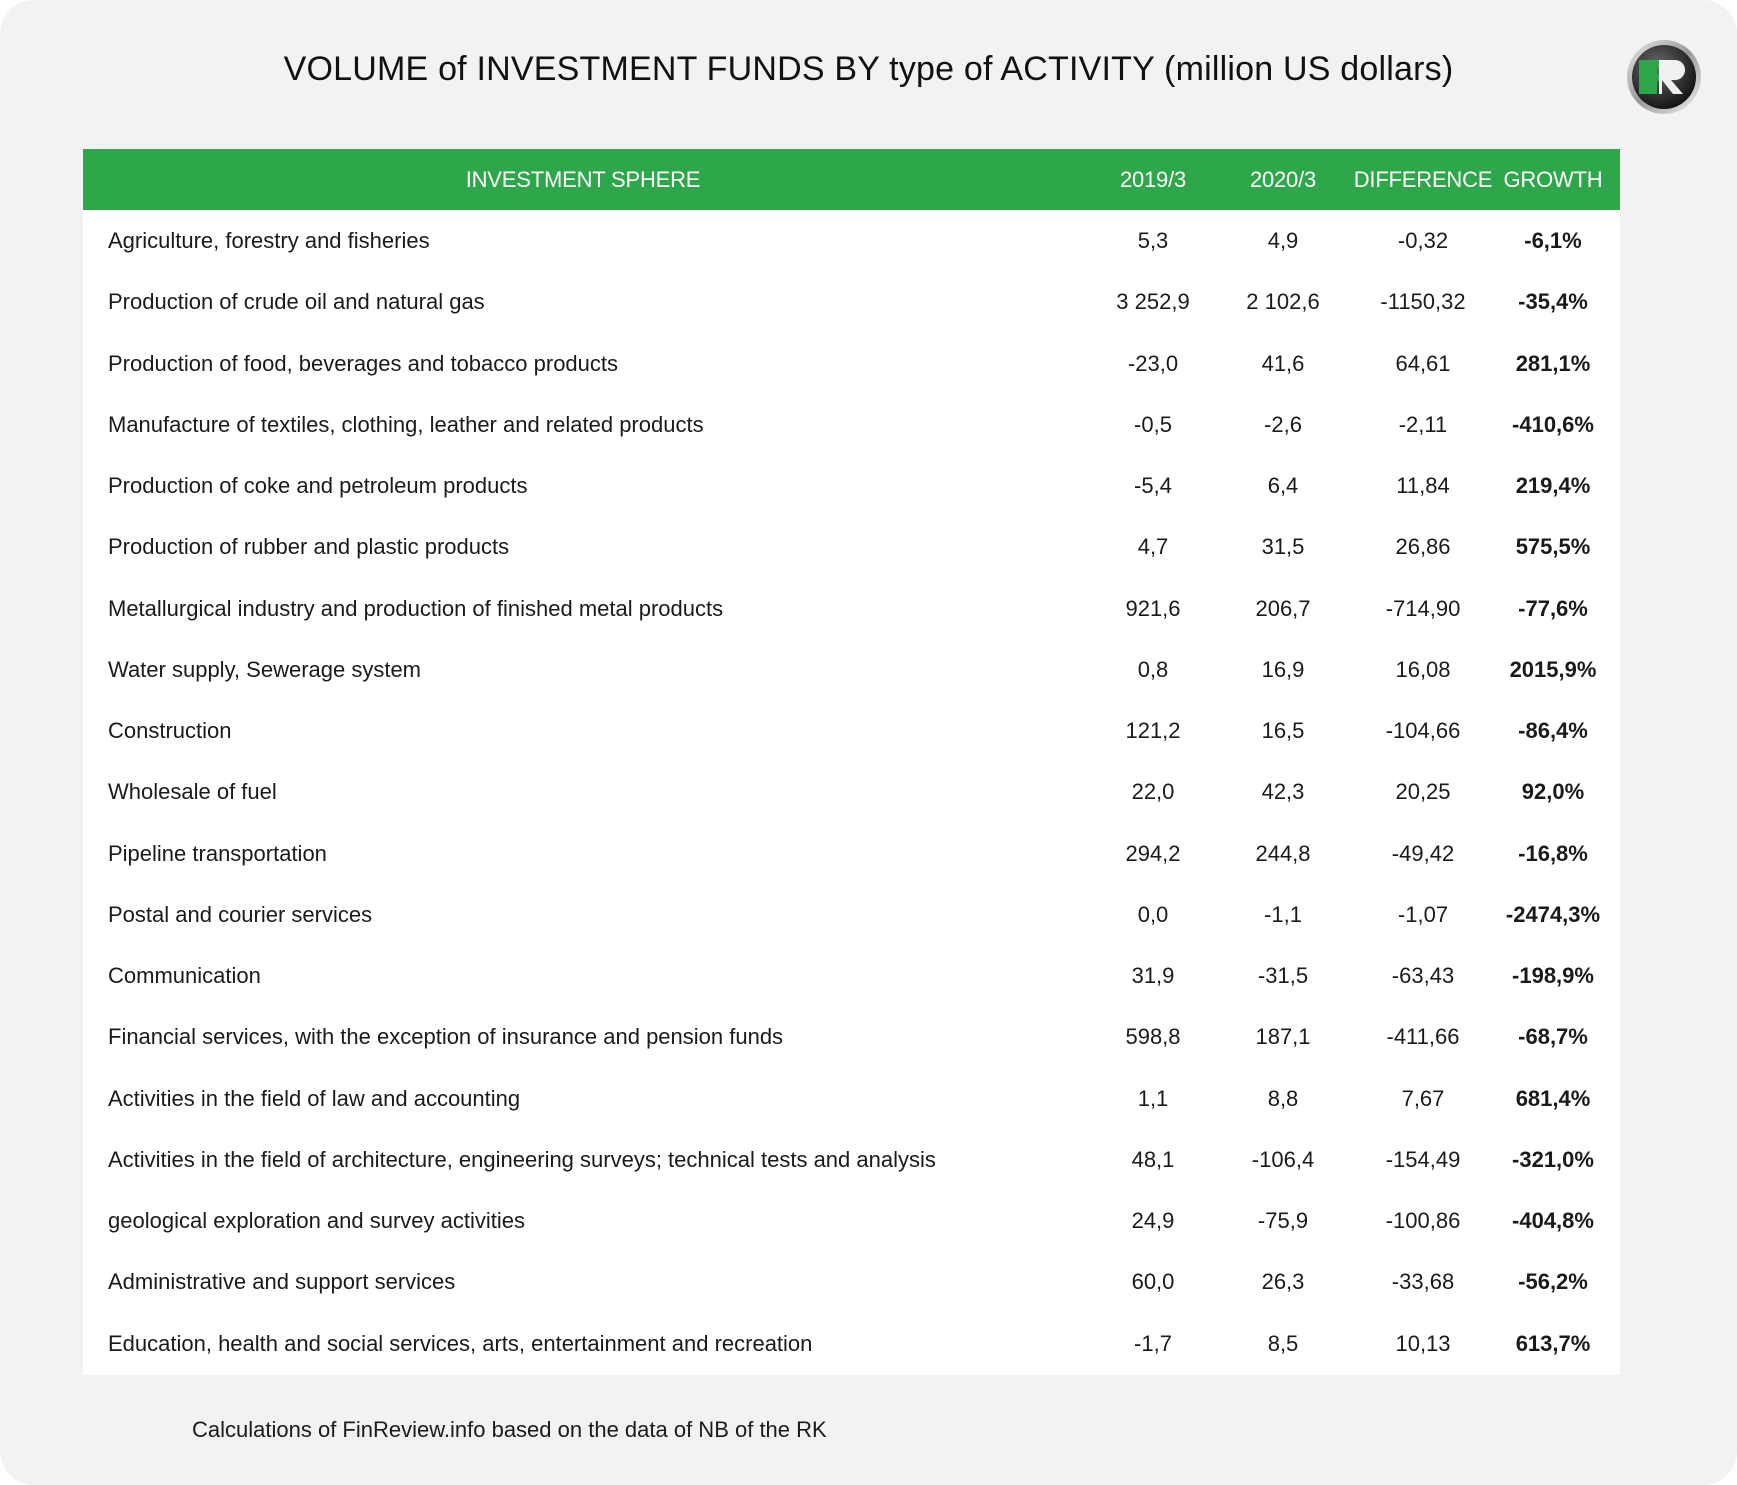 This screenshot has width=1737, height=1485. Describe the element at coordinates (1423, 179) in the screenshot. I see `column-header-difference: DIFFERENCE` at that location.